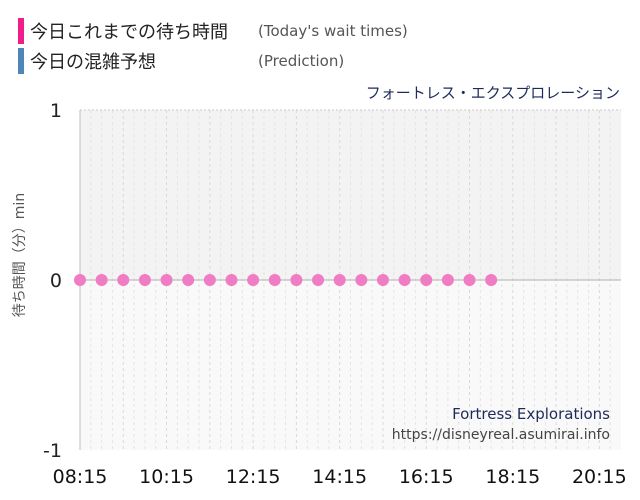  I want to click on watermark-url: https://disneyreal.asumirai.info, so click(500, 435).